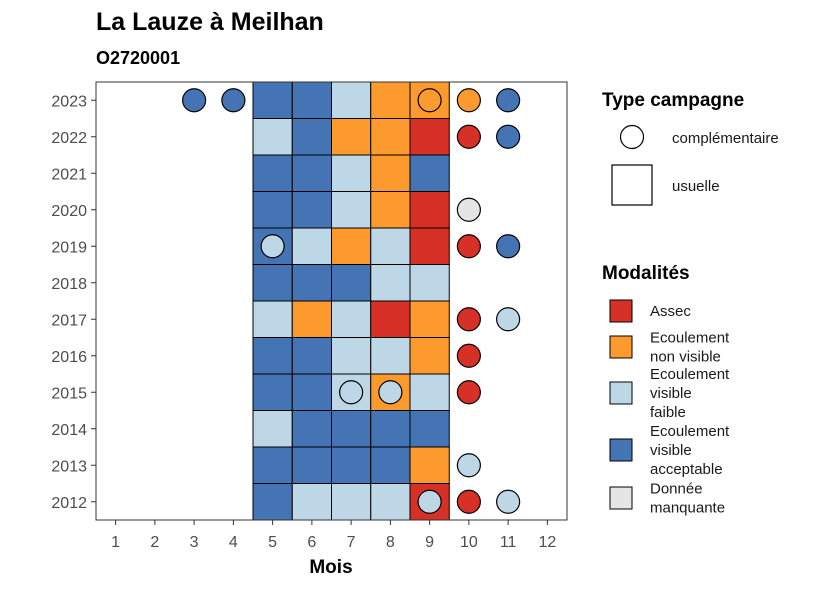  Describe the element at coordinates (508, 542) in the screenshot. I see `x-tick-label-11: 11` at that location.